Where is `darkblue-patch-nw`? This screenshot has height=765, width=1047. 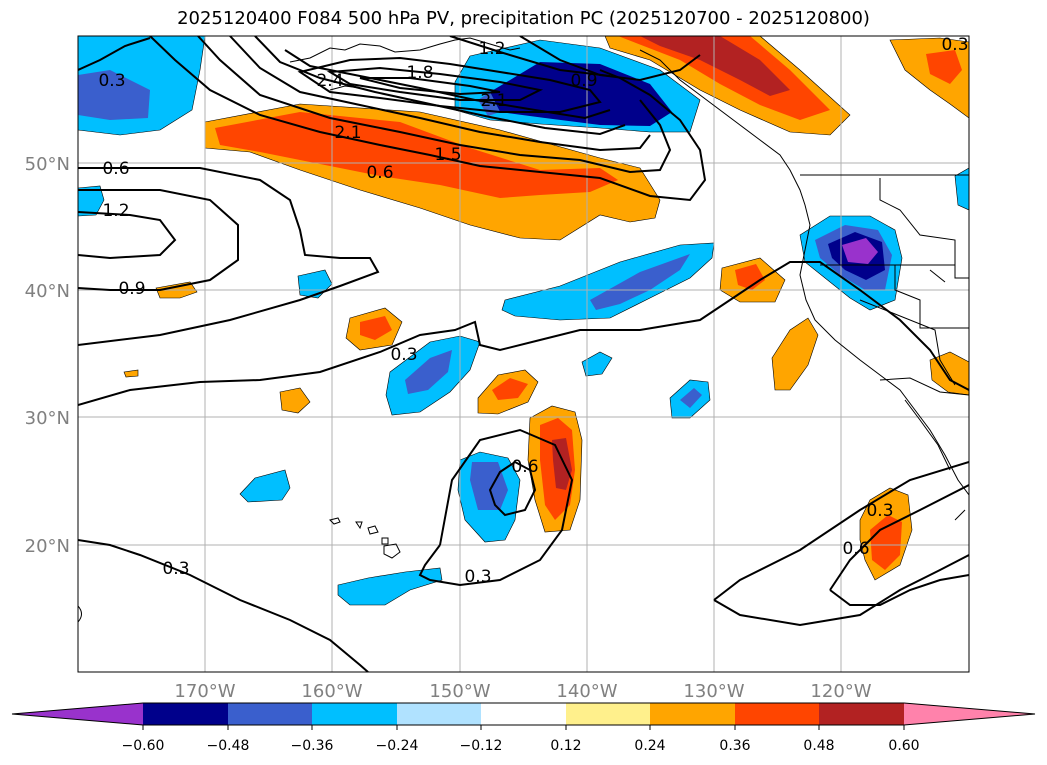
darkblue-patch-nw is located at coordinates (114, 95).